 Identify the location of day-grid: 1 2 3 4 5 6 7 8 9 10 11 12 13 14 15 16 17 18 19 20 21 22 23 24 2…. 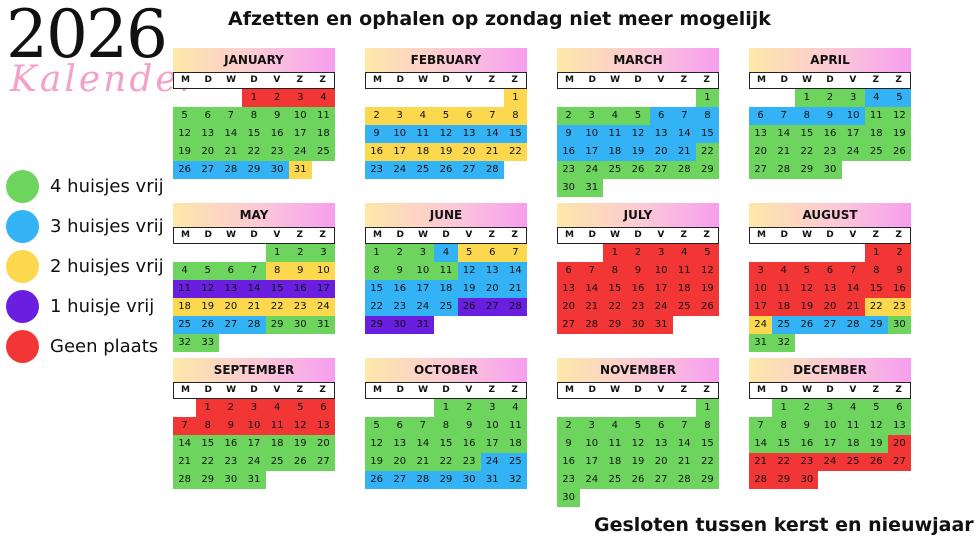
(446, 289).